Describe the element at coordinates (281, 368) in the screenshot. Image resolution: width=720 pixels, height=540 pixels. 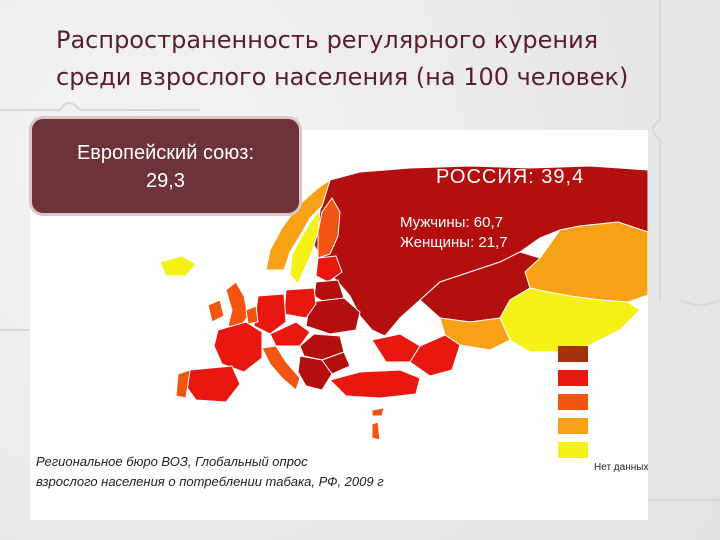
I see `region-italy` at that location.